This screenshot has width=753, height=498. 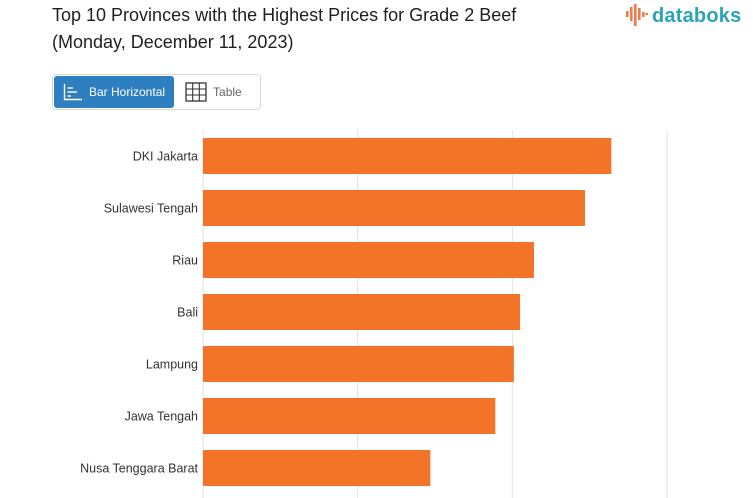 I want to click on bar-chart-icon, so click(x=72, y=92).